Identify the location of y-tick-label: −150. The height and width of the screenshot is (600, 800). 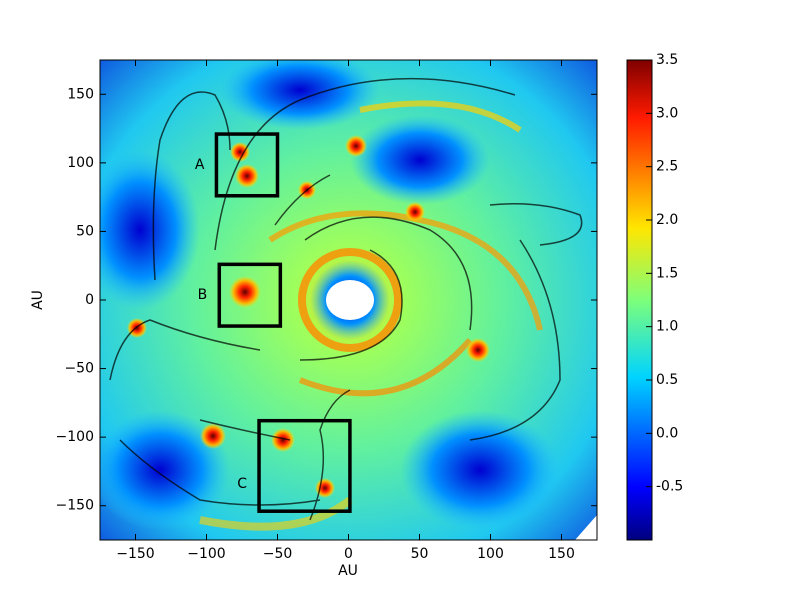
(75, 506).